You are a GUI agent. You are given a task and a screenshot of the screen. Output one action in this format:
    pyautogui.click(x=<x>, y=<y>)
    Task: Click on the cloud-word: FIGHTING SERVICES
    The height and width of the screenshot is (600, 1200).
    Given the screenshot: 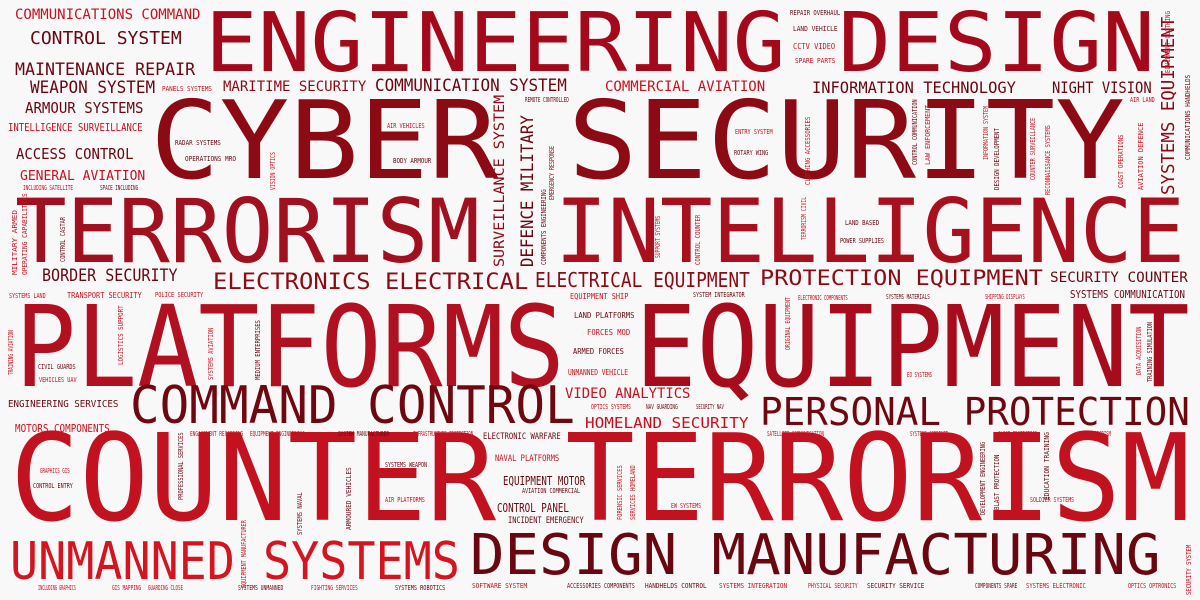 What is the action you would take?
    pyautogui.click(x=334, y=588)
    